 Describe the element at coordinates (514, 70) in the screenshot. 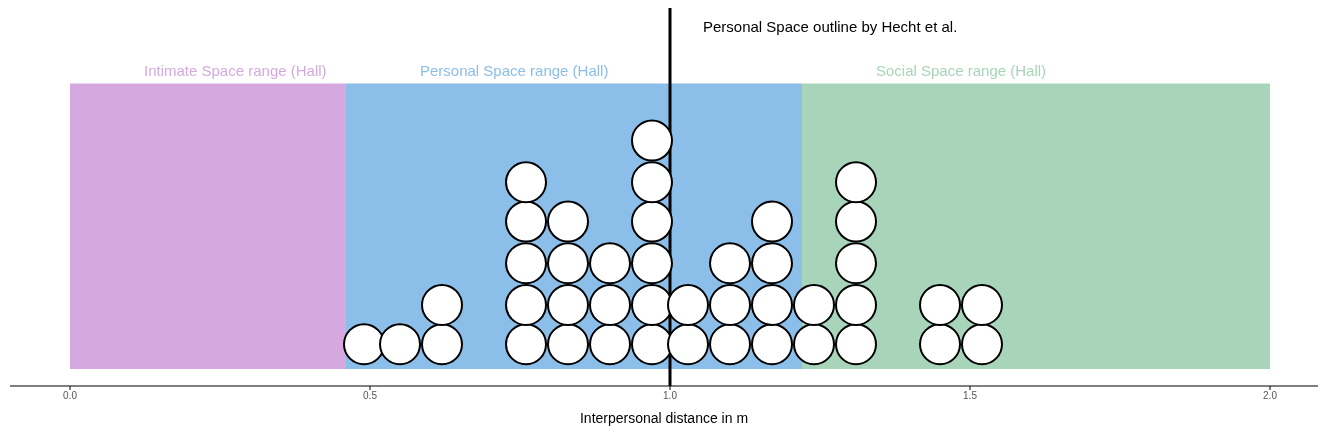

I see `band-label: Personal Space range (Hall)` at that location.